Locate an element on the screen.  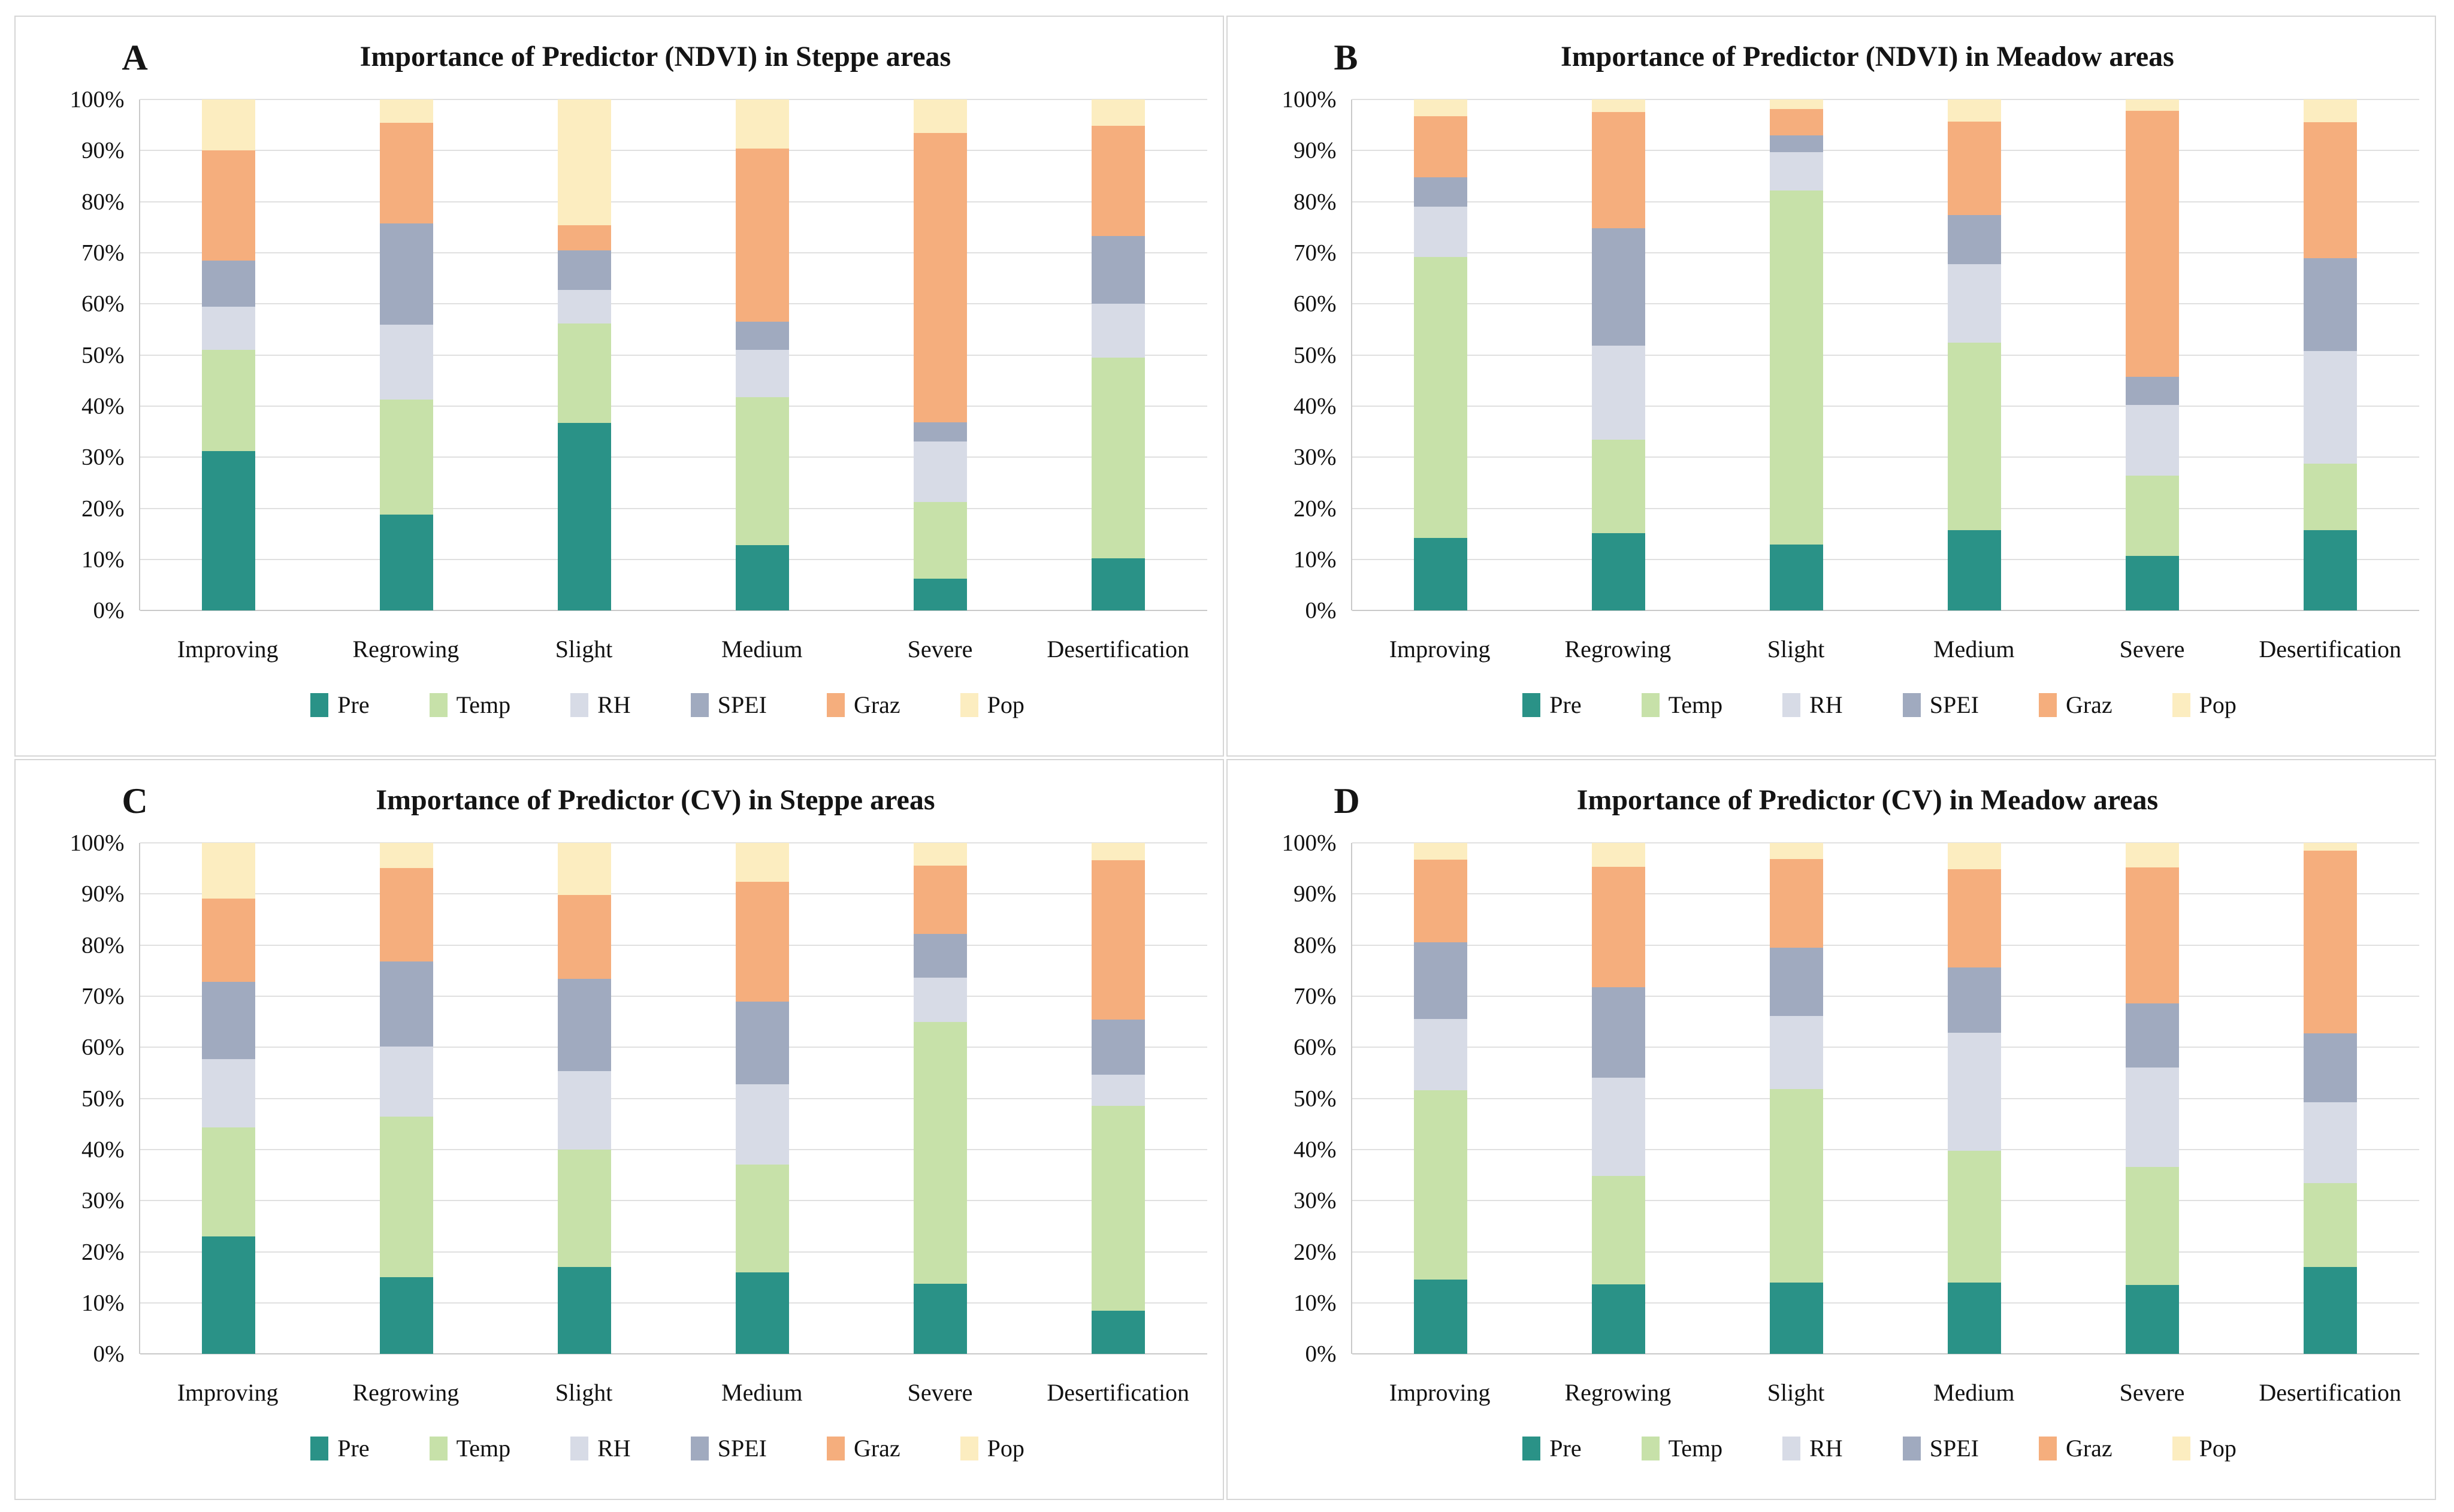
x-category-label: Slight is located at coordinates (1796, 1392).